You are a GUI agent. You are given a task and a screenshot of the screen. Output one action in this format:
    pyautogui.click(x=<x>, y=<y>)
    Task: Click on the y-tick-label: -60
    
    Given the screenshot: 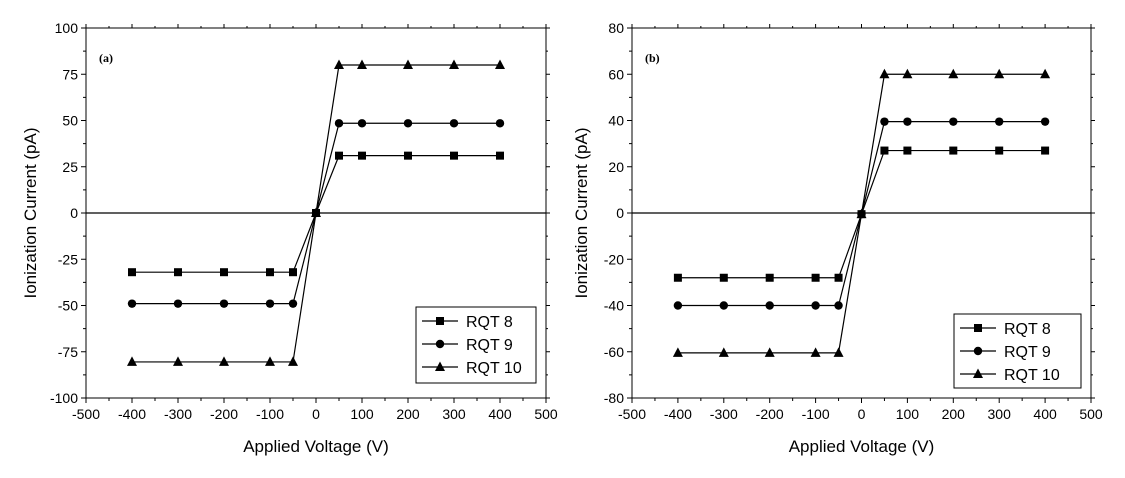 What is the action you would take?
    pyautogui.click(x=614, y=352)
    